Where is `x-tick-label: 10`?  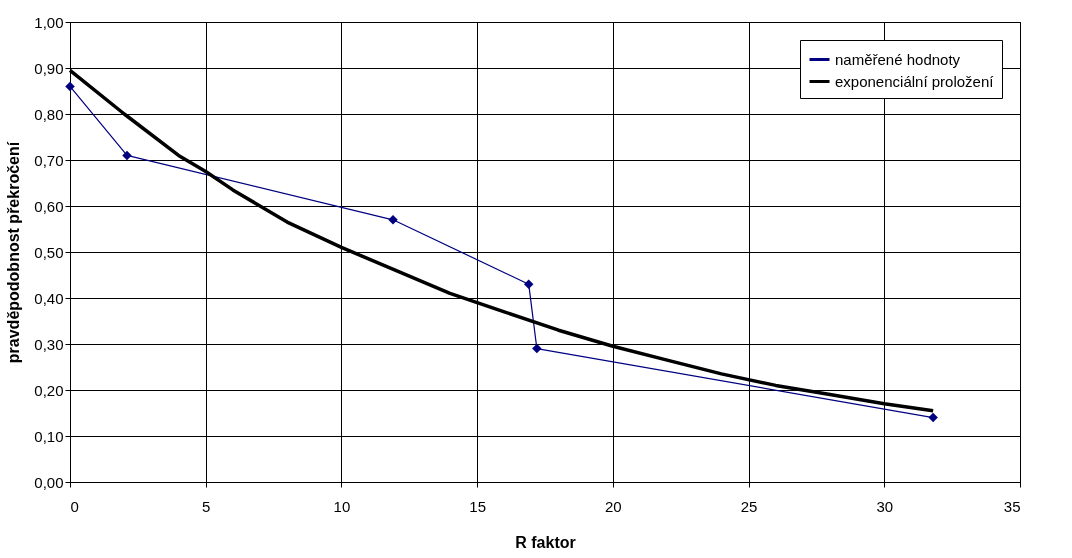
x-tick-label: 10 is located at coordinates (342, 506).